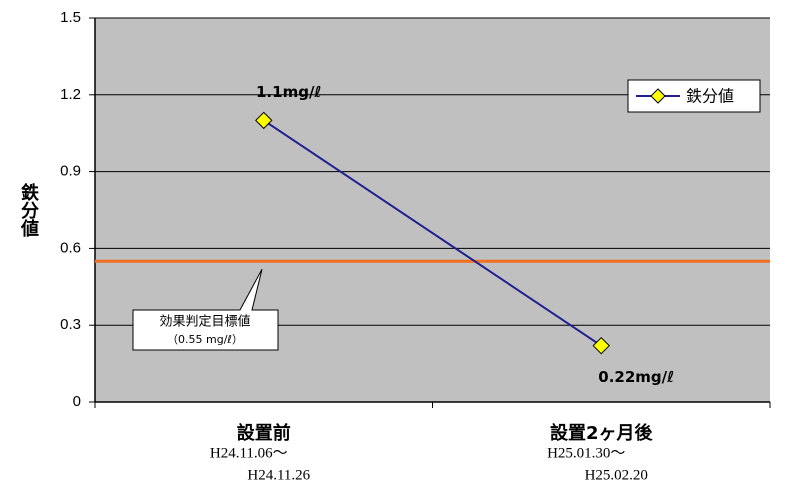 This screenshot has width=799, height=500. Describe the element at coordinates (586, 453) in the screenshot. I see `date-label: H25.01.30～` at that location.